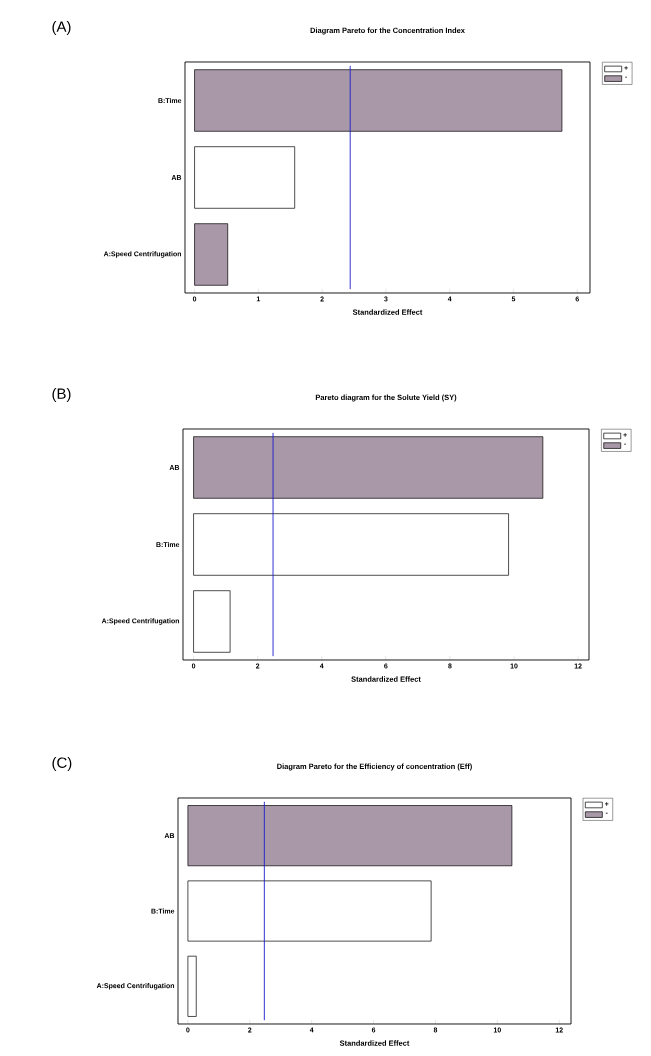 This screenshot has width=651, height=1056. What do you see at coordinates (62, 764) in the screenshot?
I see `text: (C)` at bounding box center [62, 764].